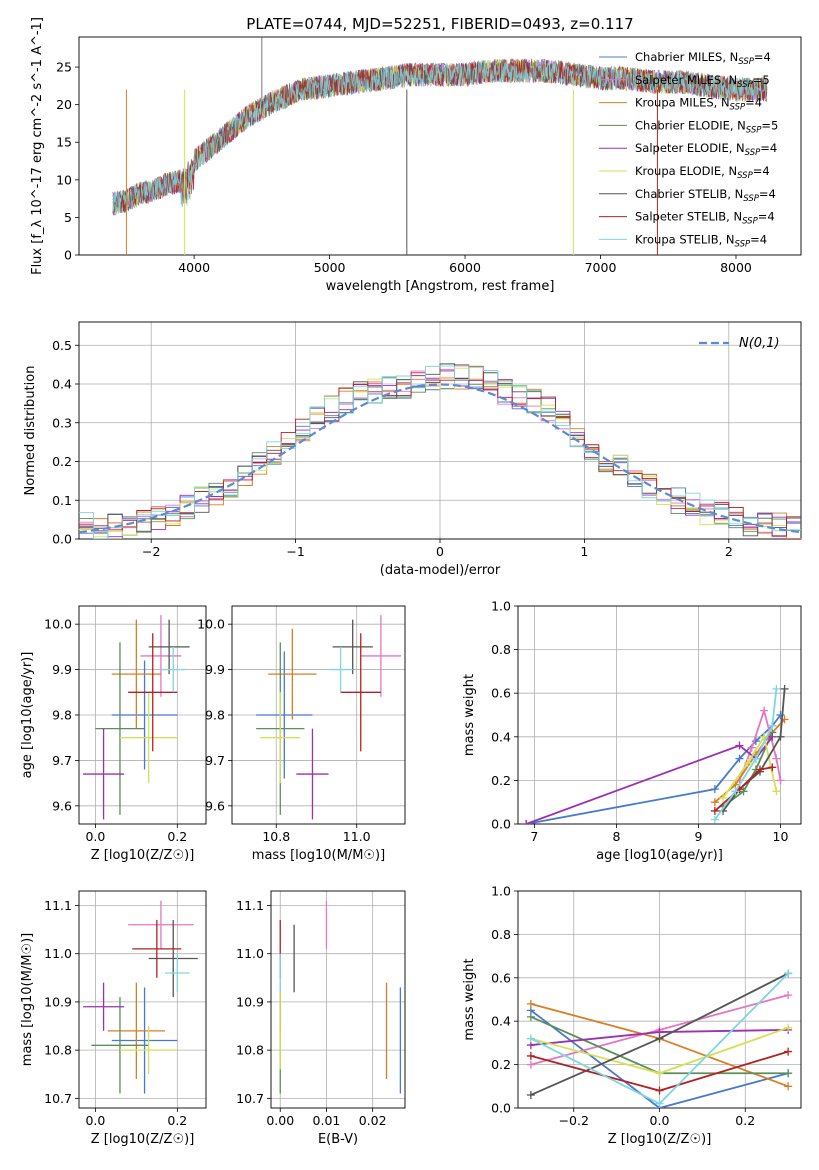 The height and width of the screenshot is (1170, 819). What do you see at coordinates (465, 267) in the screenshot?
I see `spectrum-xtick-label-2: 6000` at bounding box center [465, 267].